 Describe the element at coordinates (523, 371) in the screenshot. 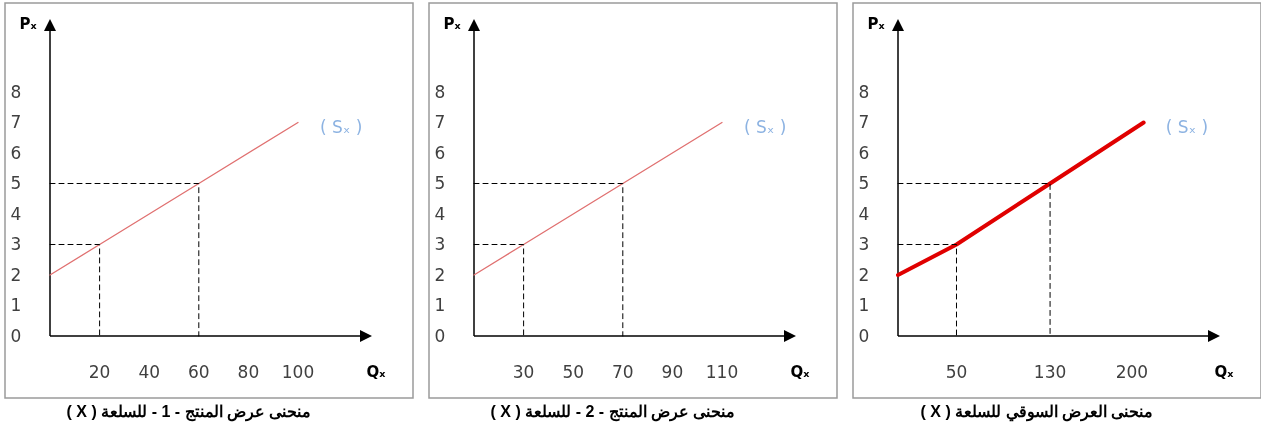

I see `x-tick-label: 30` at that location.